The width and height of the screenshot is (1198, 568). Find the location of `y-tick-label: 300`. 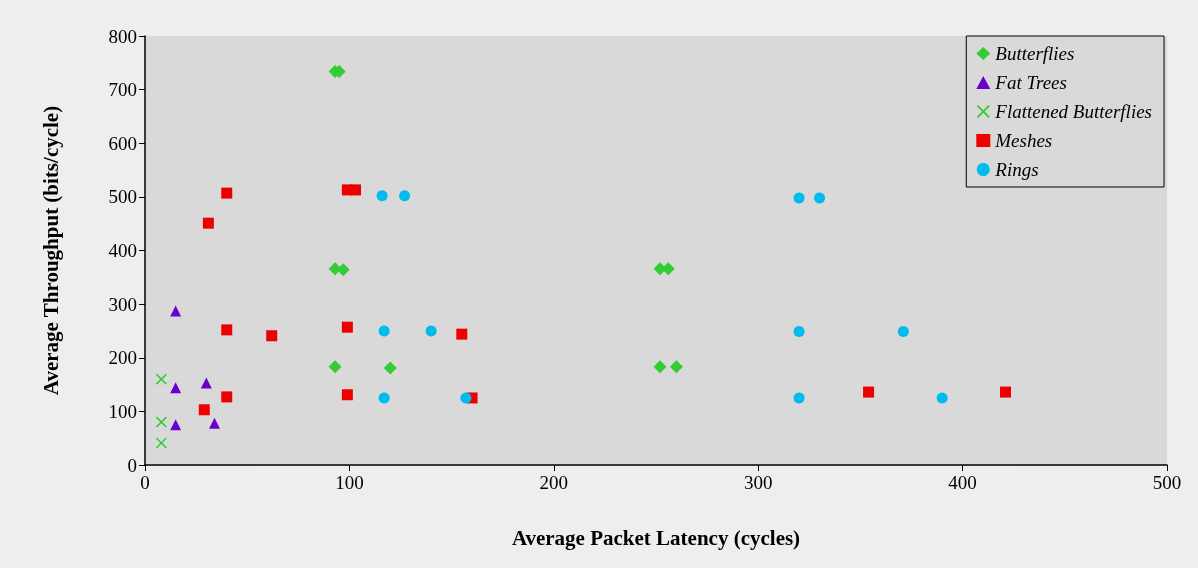

y-tick-label: 300 is located at coordinates (122, 304).